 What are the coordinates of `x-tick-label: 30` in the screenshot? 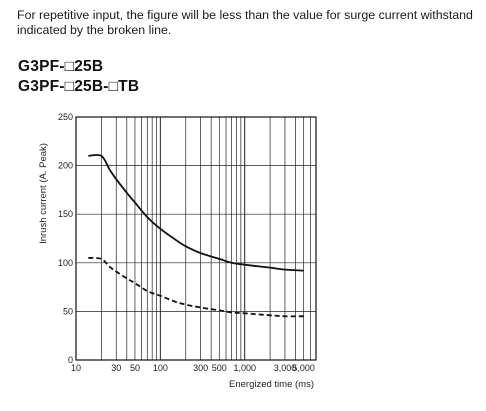 It's located at (116, 368).